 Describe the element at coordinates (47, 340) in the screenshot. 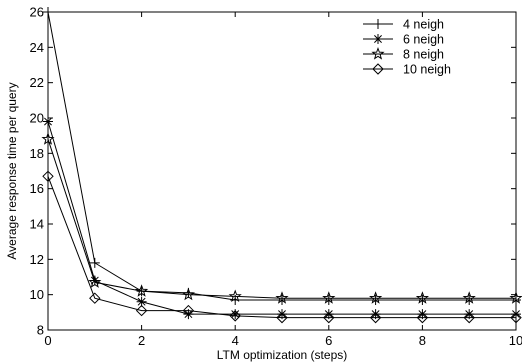

I see `x-tick-label: 0` at that location.